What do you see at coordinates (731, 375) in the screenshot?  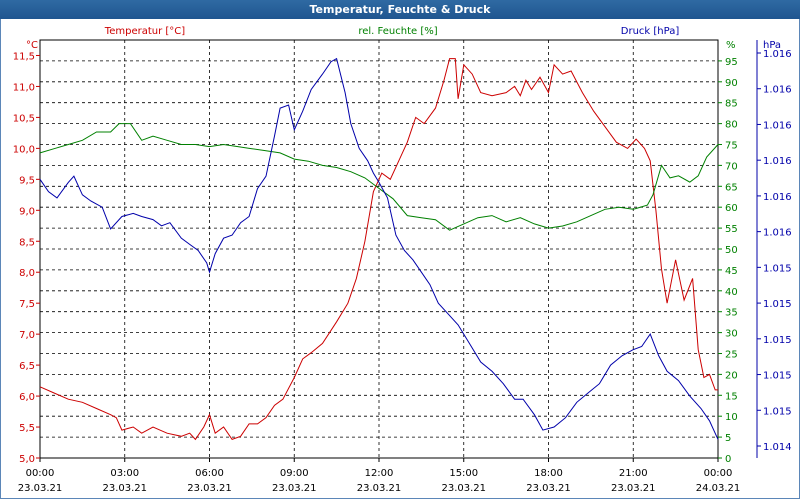 I see `humidity-tick-label: 20` at bounding box center [731, 375].